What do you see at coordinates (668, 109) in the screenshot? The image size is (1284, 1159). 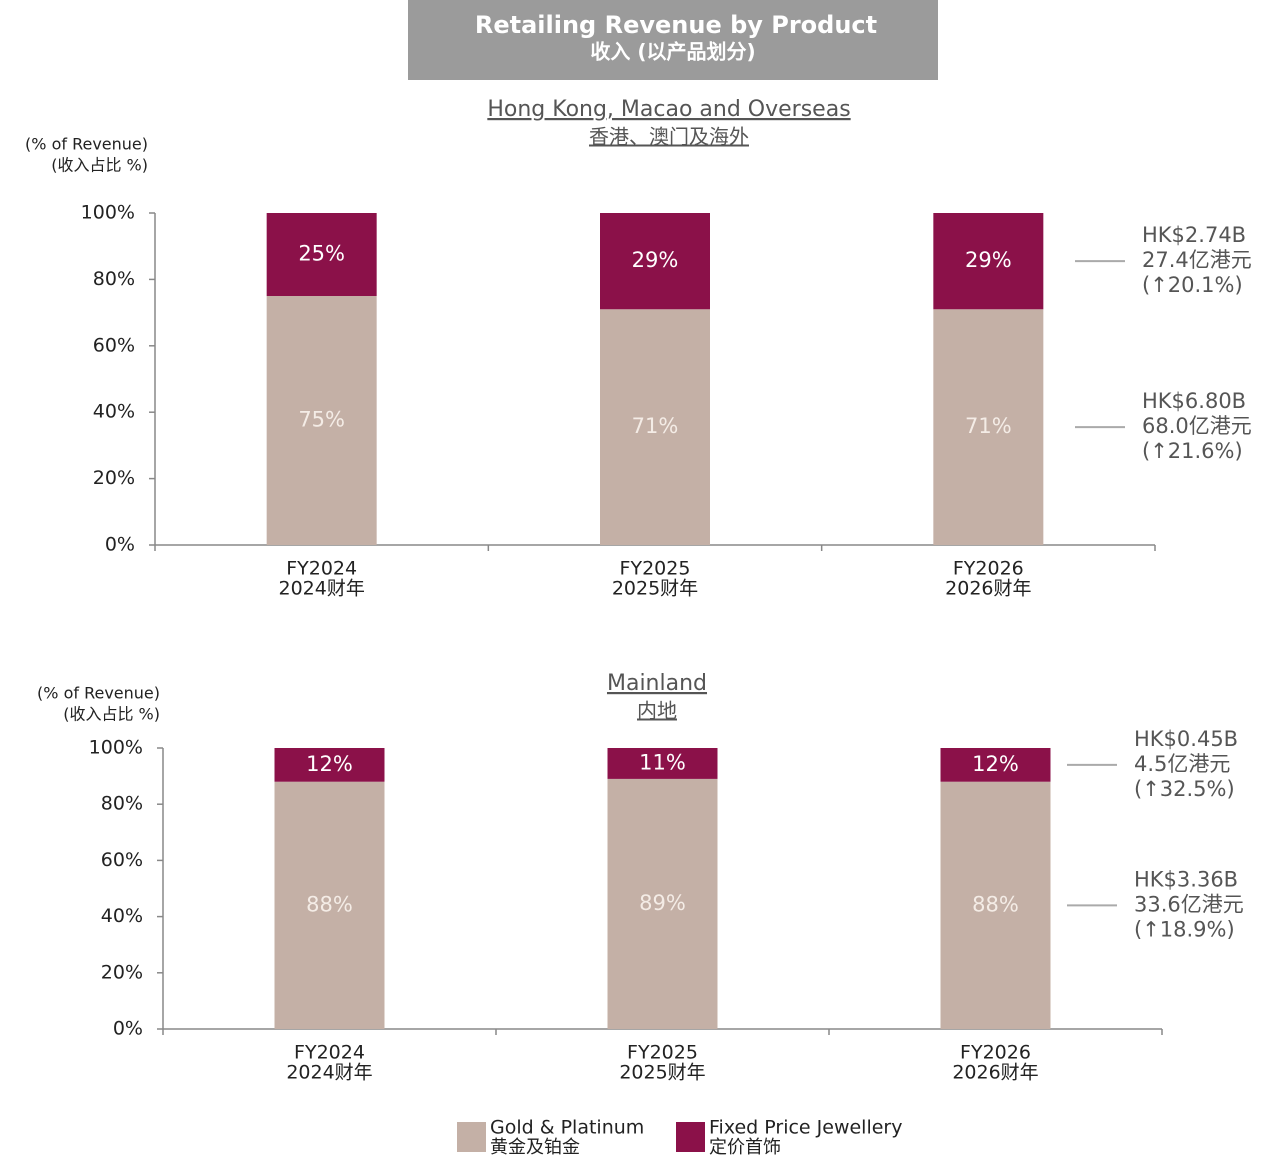 I see `chart-title: Hong Kong, Macao and Overseas` at bounding box center [668, 109].